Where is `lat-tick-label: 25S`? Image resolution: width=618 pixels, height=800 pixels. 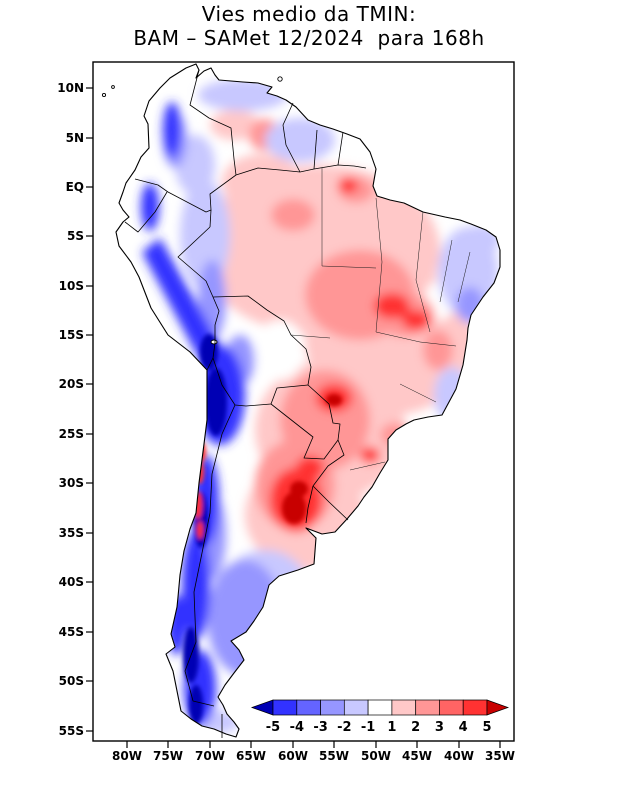 lat-tick-label: 25S is located at coordinates (71, 434).